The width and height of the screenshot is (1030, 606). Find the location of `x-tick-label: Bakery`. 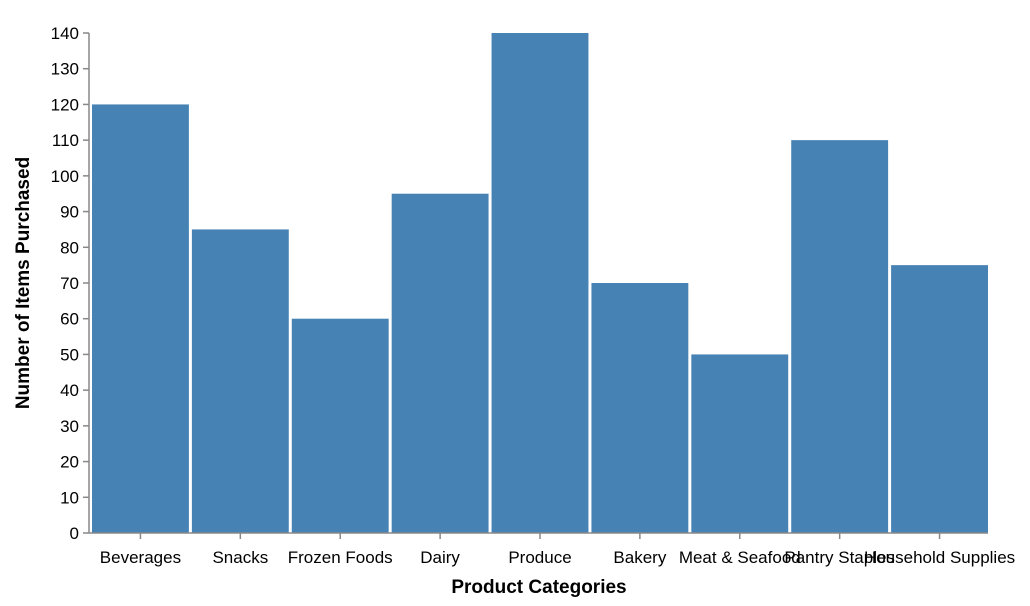

x-tick-label: Bakery is located at coordinates (639, 557).